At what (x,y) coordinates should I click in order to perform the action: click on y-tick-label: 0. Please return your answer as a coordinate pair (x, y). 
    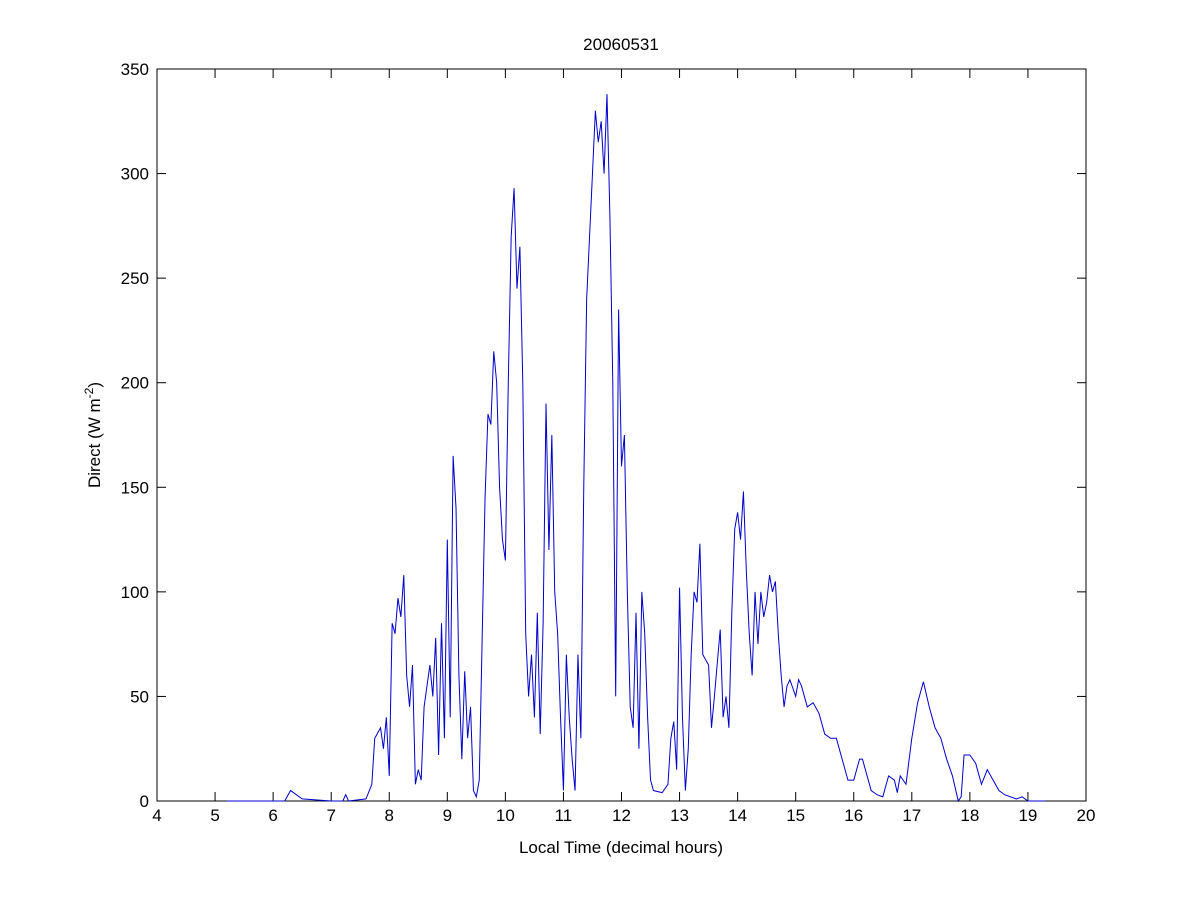
    Looking at the image, I should click on (144, 801).